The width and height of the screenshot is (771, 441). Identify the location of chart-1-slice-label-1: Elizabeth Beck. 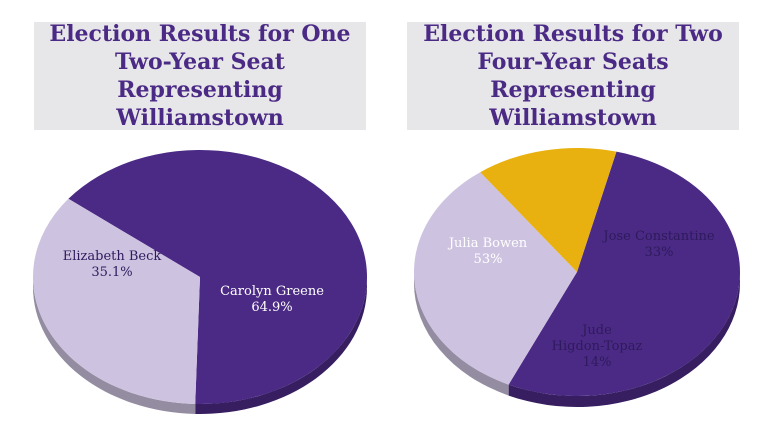
(112, 256).